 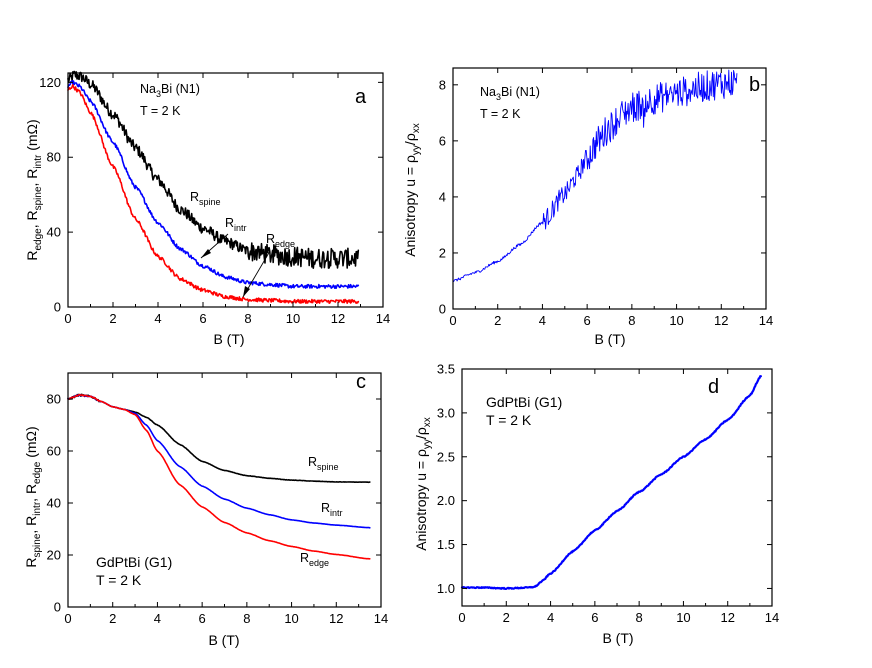 What do you see at coordinates (157, 618) in the screenshot?
I see `panel-c-x-tick-label: 4` at bounding box center [157, 618].